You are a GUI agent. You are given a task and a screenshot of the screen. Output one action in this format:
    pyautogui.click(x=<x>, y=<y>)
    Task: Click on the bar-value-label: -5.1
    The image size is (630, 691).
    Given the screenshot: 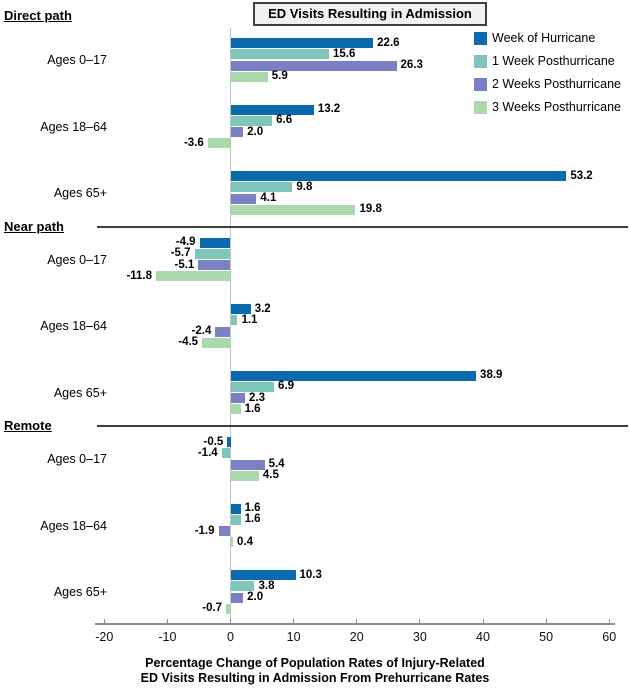 What is the action you would take?
    pyautogui.click(x=184, y=264)
    